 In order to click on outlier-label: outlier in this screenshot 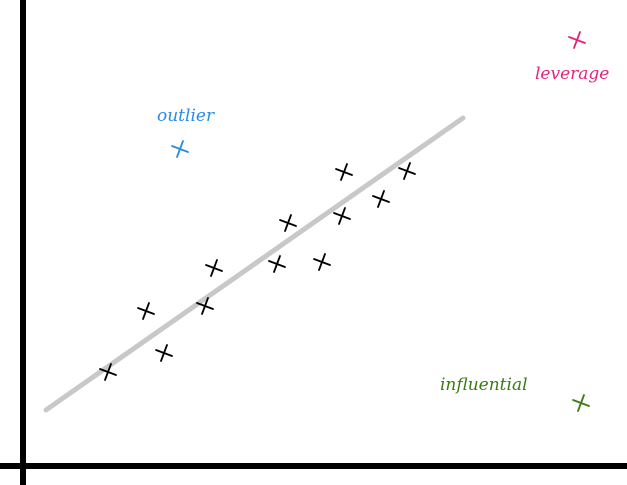, I will do `click(186, 116)`.